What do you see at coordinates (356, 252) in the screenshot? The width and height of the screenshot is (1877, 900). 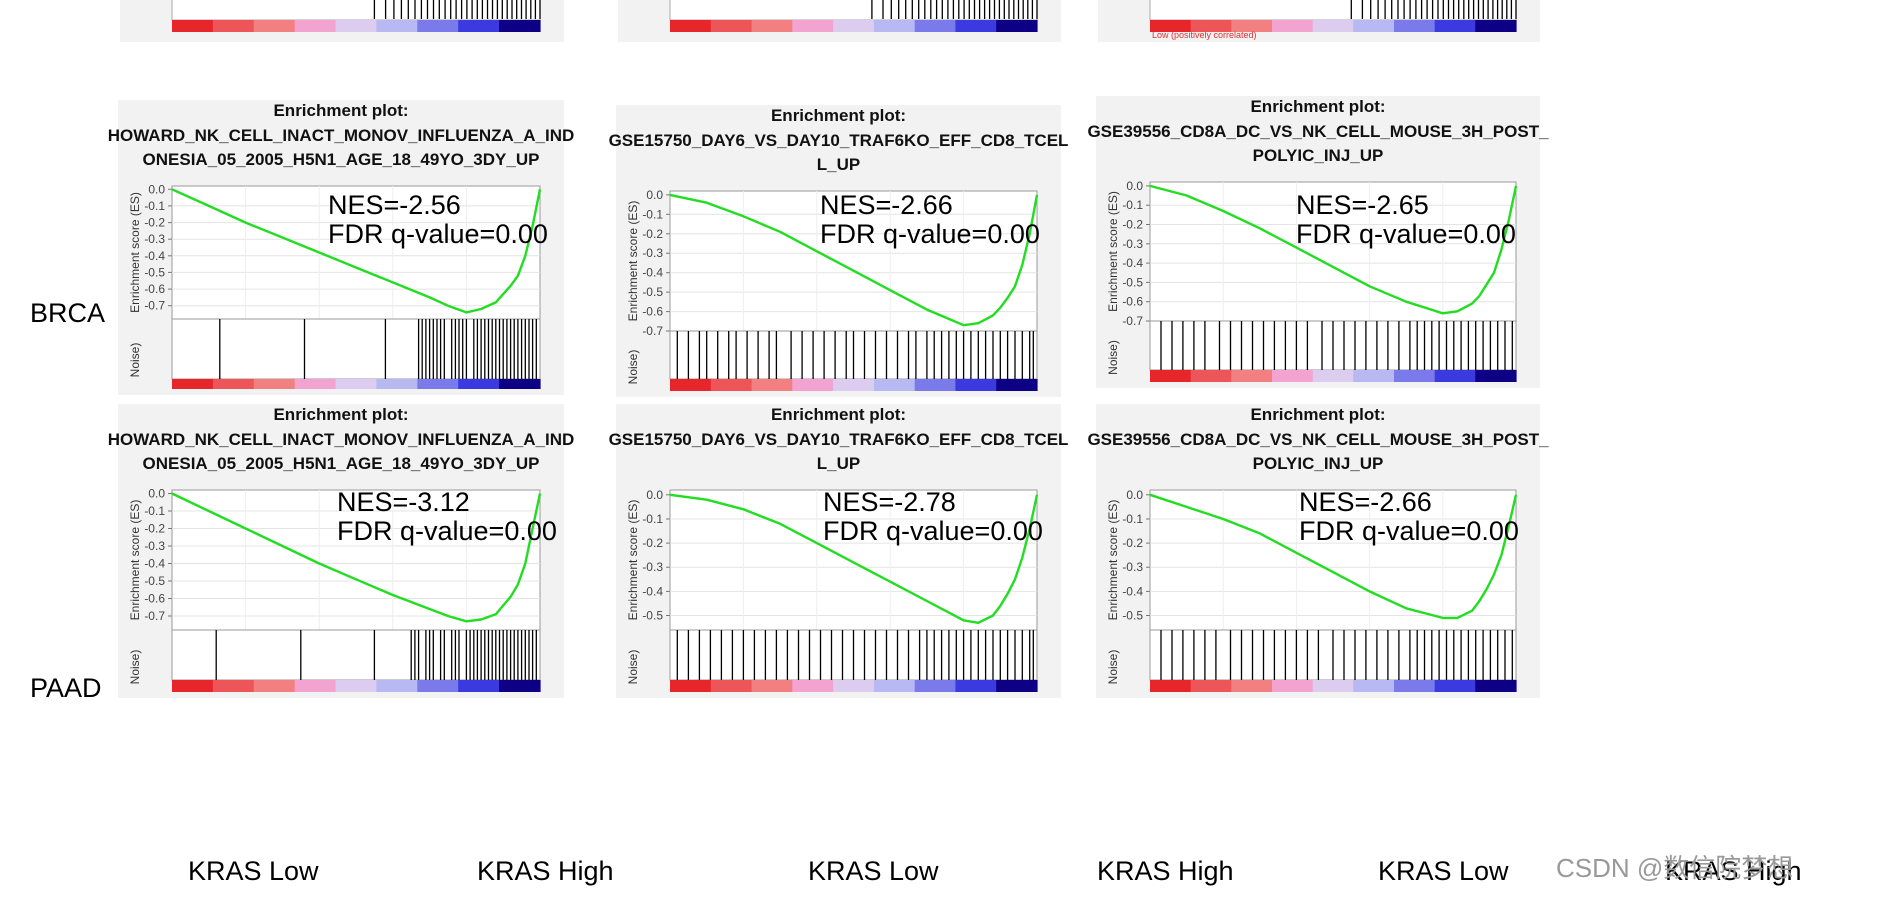 I see `es-plot-box` at bounding box center [356, 252].